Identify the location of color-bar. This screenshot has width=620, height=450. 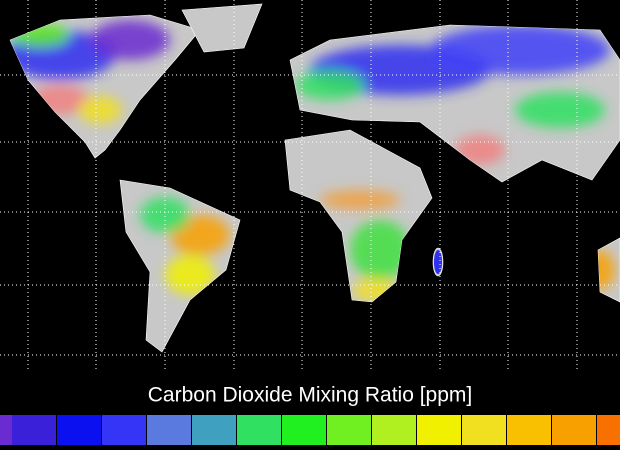
(310, 430).